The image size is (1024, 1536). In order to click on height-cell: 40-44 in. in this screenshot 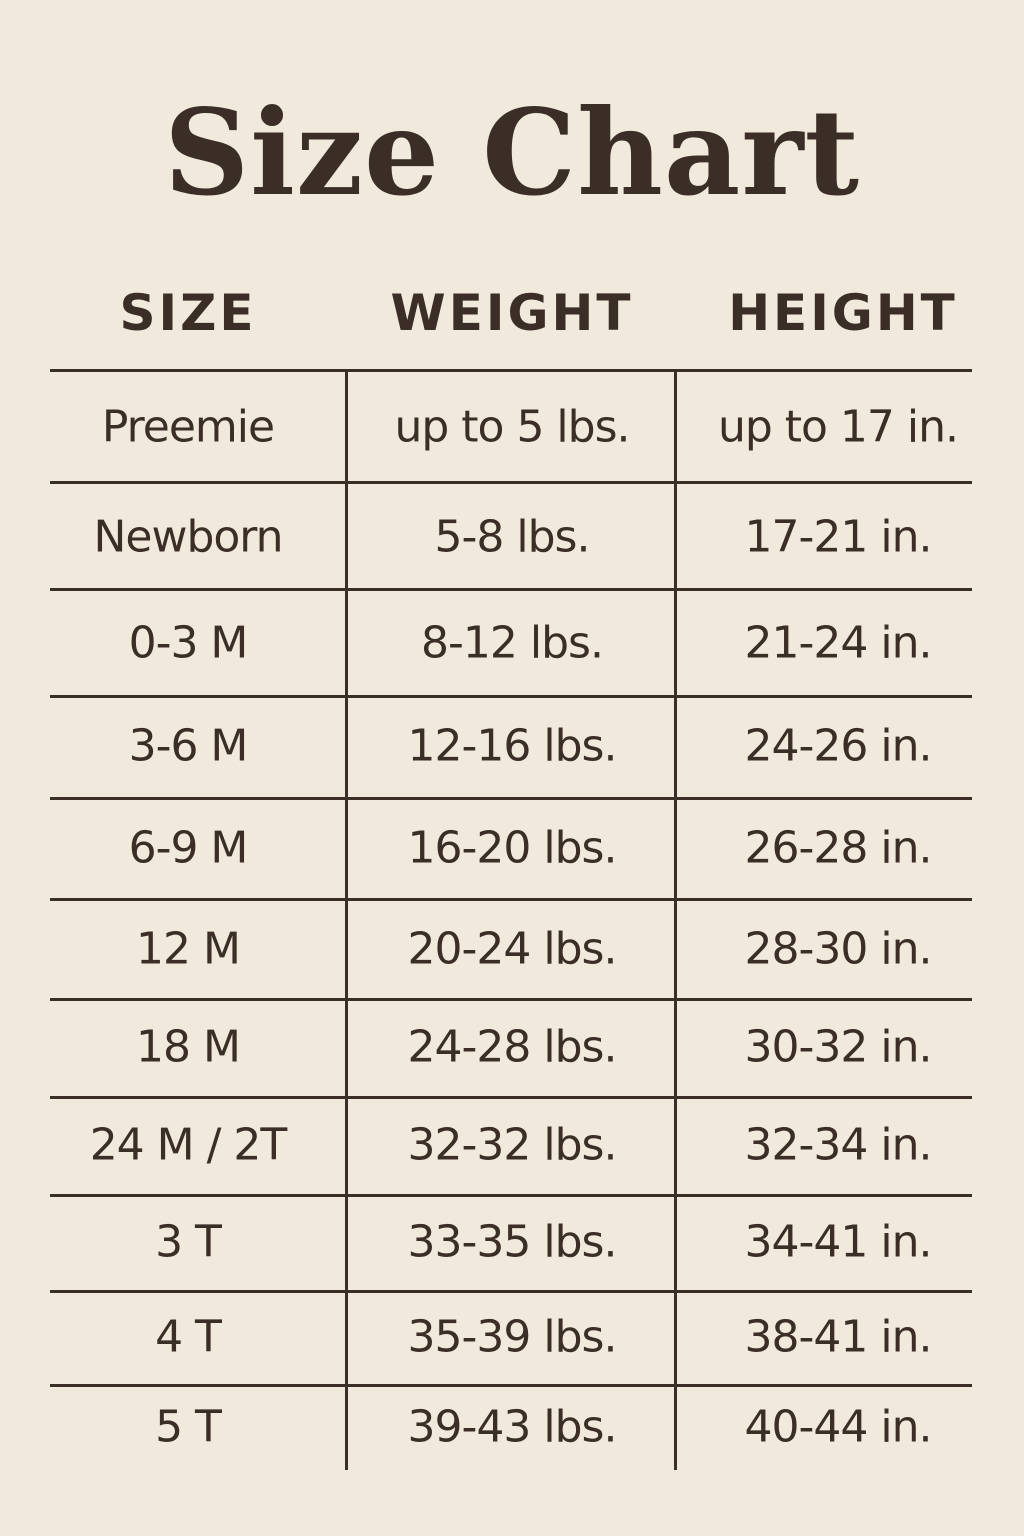, I will do `click(838, 1427)`.